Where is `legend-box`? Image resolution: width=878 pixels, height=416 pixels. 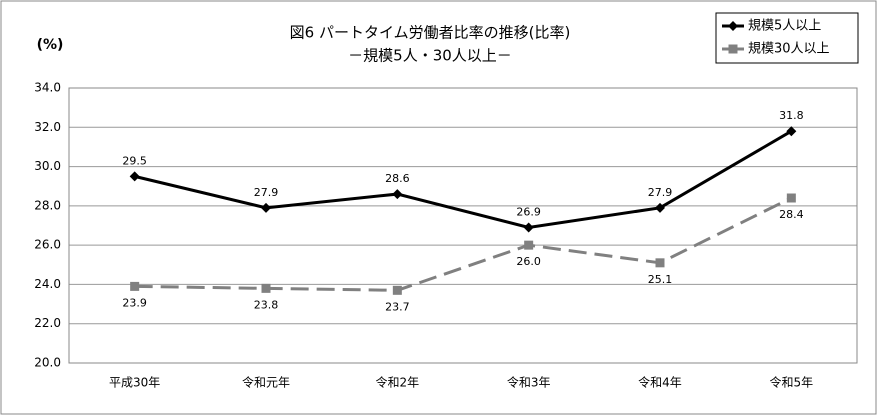 legend-box is located at coordinates (787, 38).